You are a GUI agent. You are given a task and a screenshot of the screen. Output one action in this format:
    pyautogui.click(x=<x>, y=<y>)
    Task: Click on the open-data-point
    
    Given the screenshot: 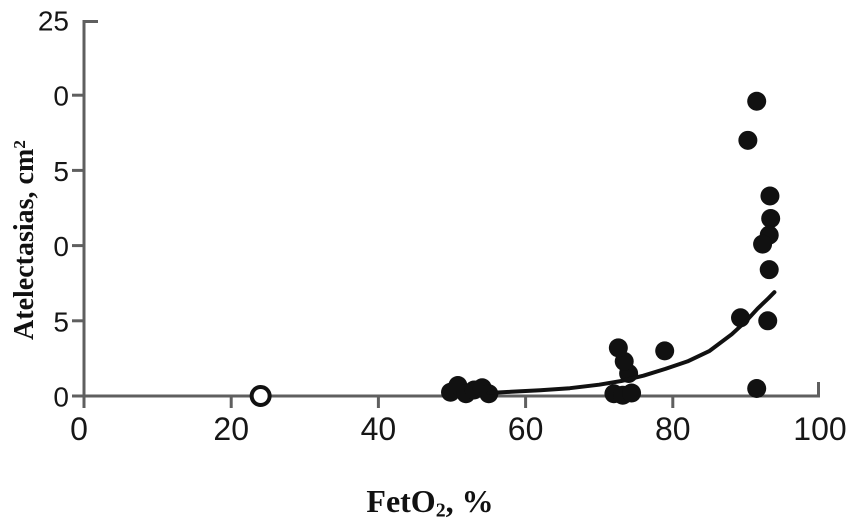 What is the action you would take?
    pyautogui.click(x=260, y=396)
    